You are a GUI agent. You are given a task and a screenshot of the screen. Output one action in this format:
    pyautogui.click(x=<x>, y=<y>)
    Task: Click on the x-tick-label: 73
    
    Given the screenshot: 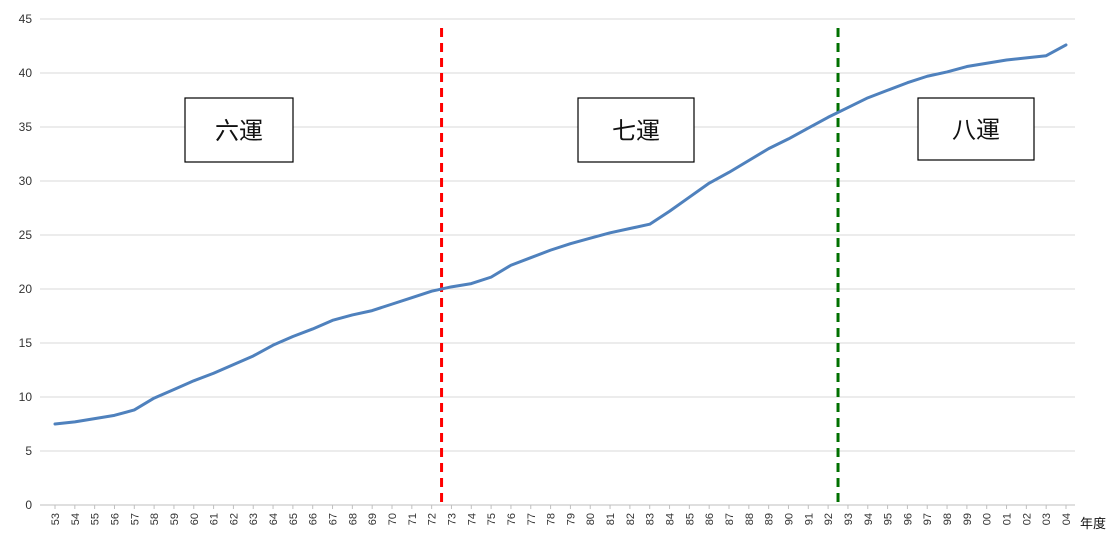 What is the action you would take?
    pyautogui.click(x=452, y=519)
    